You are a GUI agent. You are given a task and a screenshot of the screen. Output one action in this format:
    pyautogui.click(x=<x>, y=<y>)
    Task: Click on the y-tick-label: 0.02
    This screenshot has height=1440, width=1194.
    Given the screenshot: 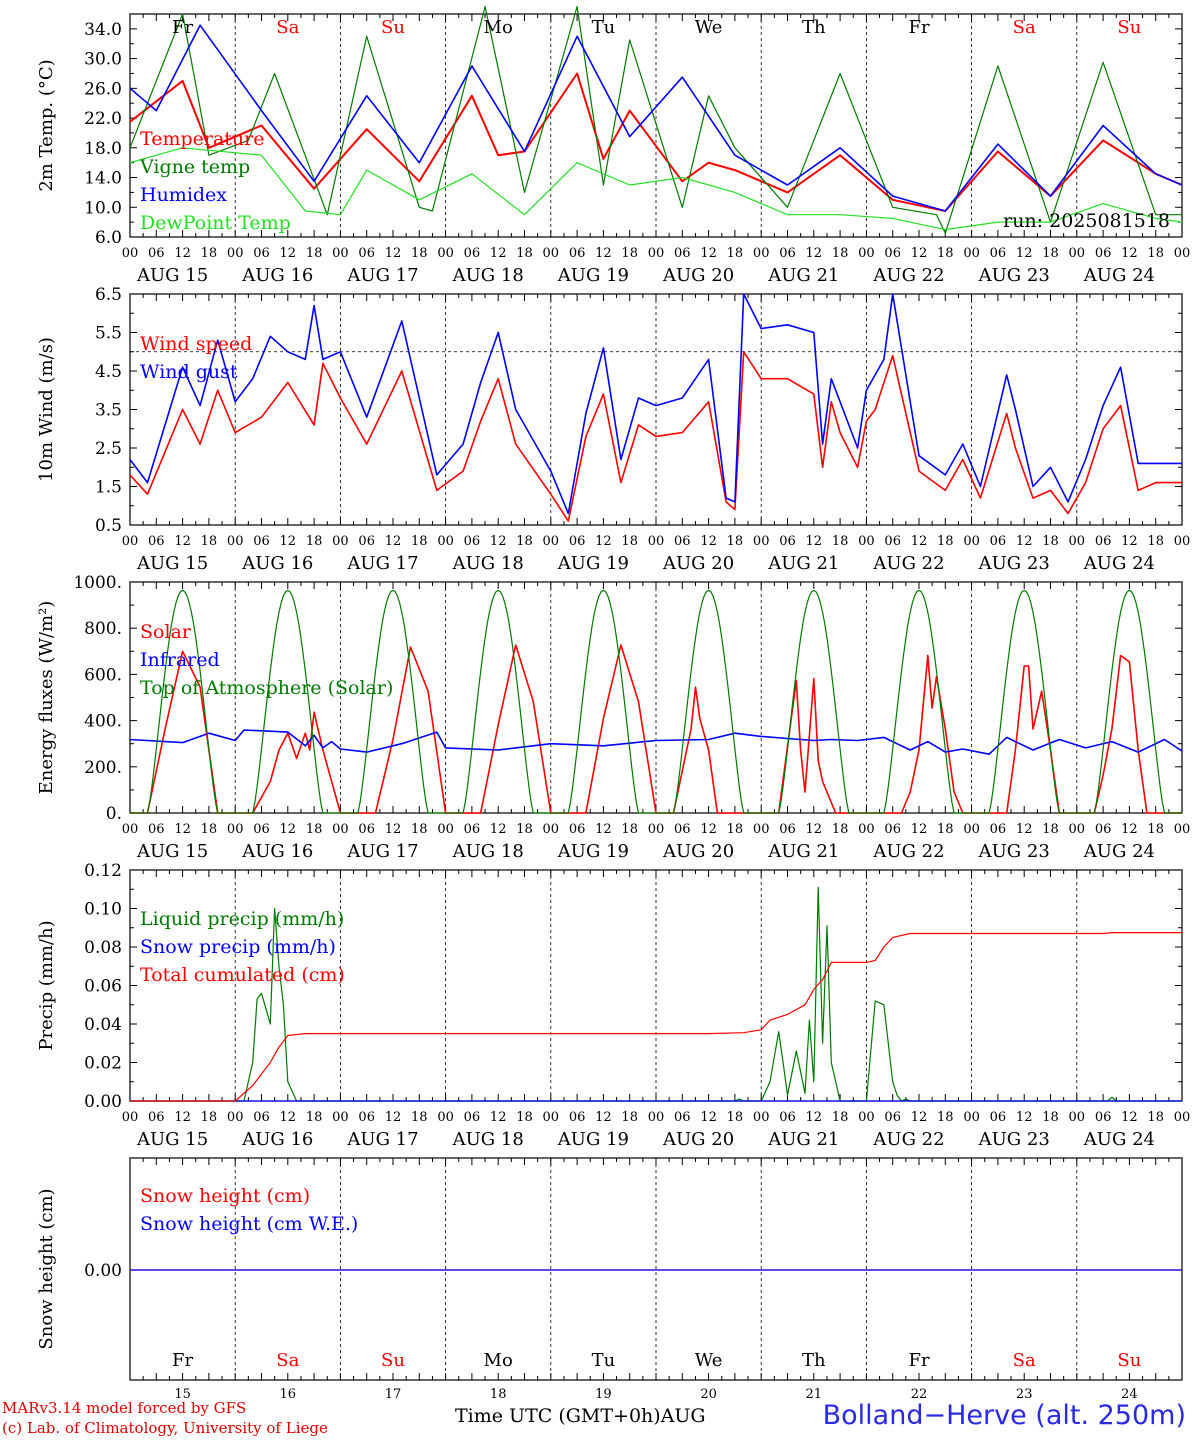 What is the action you would take?
    pyautogui.click(x=103, y=1064)
    